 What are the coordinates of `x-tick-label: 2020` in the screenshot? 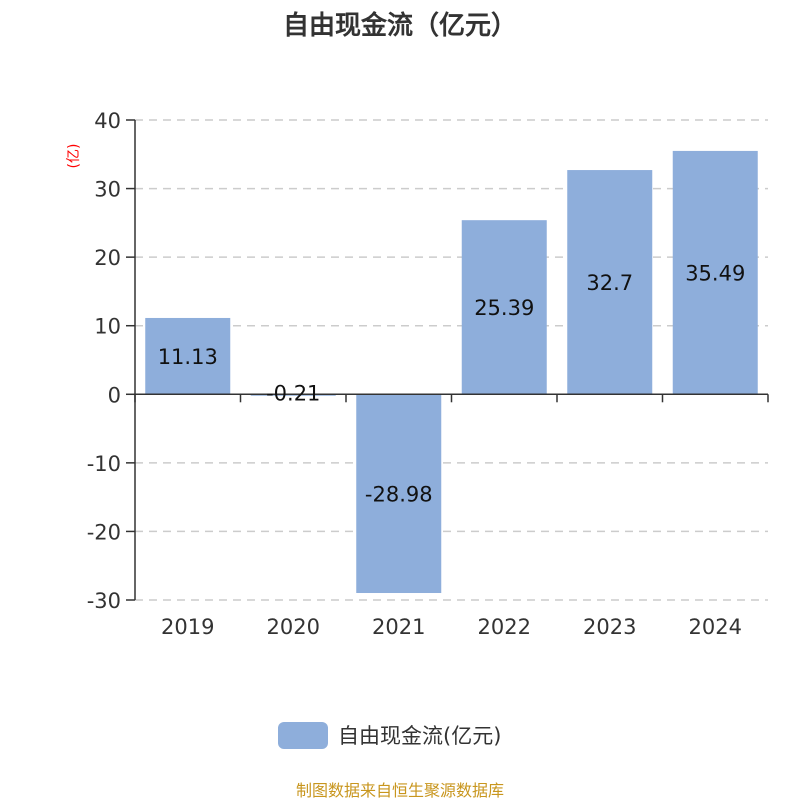 It's located at (293, 627).